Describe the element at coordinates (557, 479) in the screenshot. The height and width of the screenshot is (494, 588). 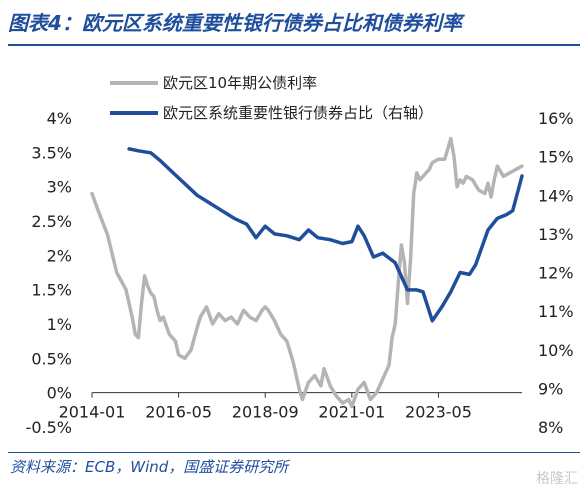
I see `watermark-logo: 格隆汇` at that location.